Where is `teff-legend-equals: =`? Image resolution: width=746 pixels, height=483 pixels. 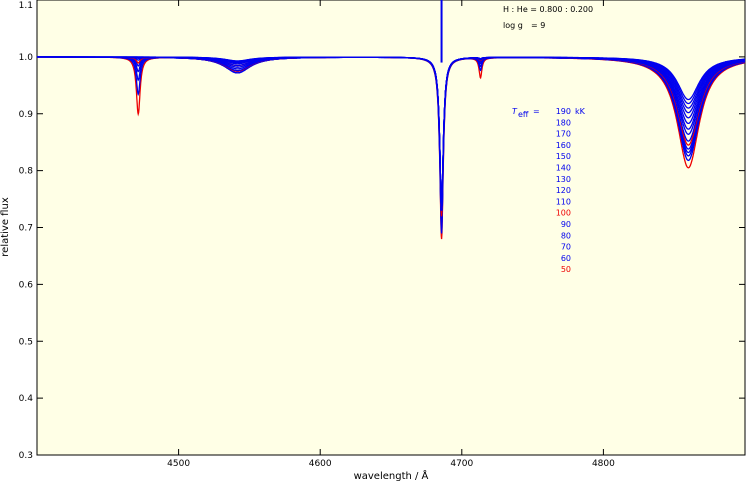
teff-legend-equals: = is located at coordinates (536, 111).